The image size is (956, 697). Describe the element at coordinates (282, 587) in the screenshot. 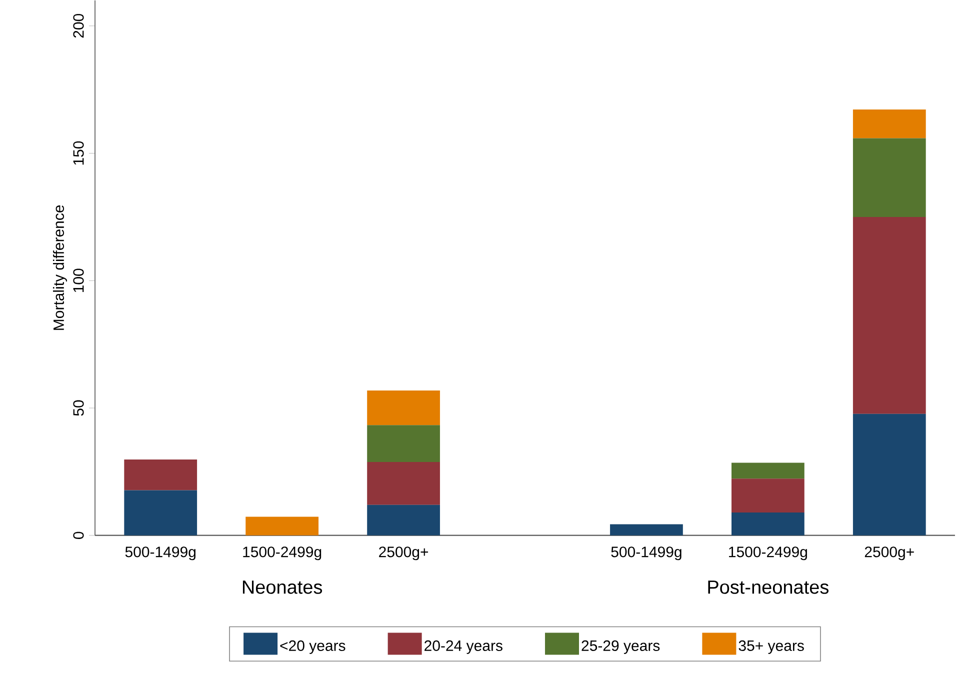

I see `text: Neonates` at that location.